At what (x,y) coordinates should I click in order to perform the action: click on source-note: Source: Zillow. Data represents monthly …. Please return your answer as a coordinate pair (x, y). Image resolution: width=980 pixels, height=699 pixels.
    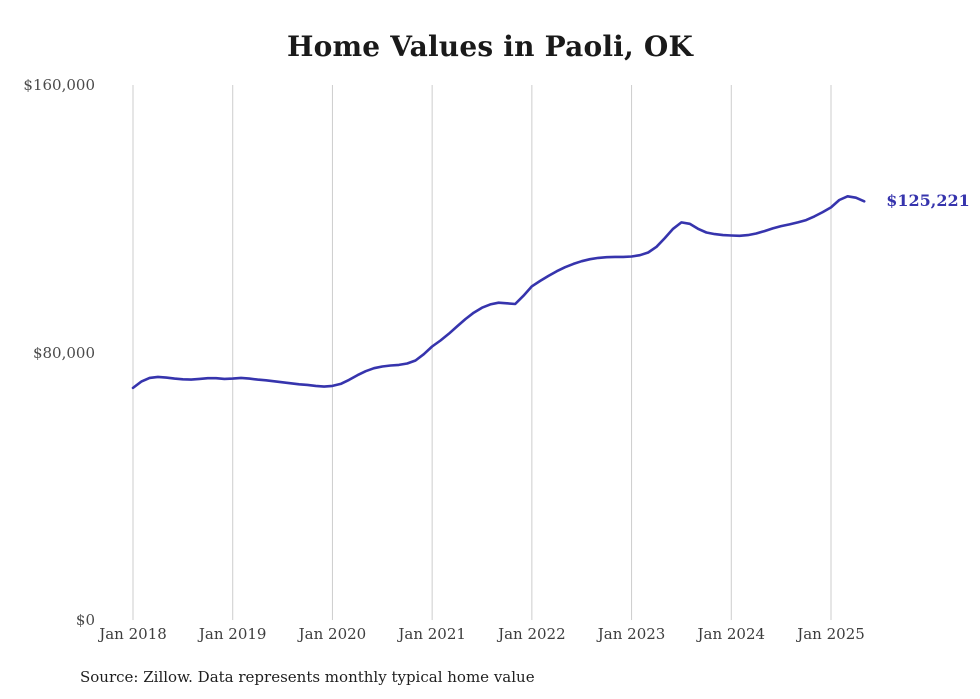
    Looking at the image, I should click on (307, 677).